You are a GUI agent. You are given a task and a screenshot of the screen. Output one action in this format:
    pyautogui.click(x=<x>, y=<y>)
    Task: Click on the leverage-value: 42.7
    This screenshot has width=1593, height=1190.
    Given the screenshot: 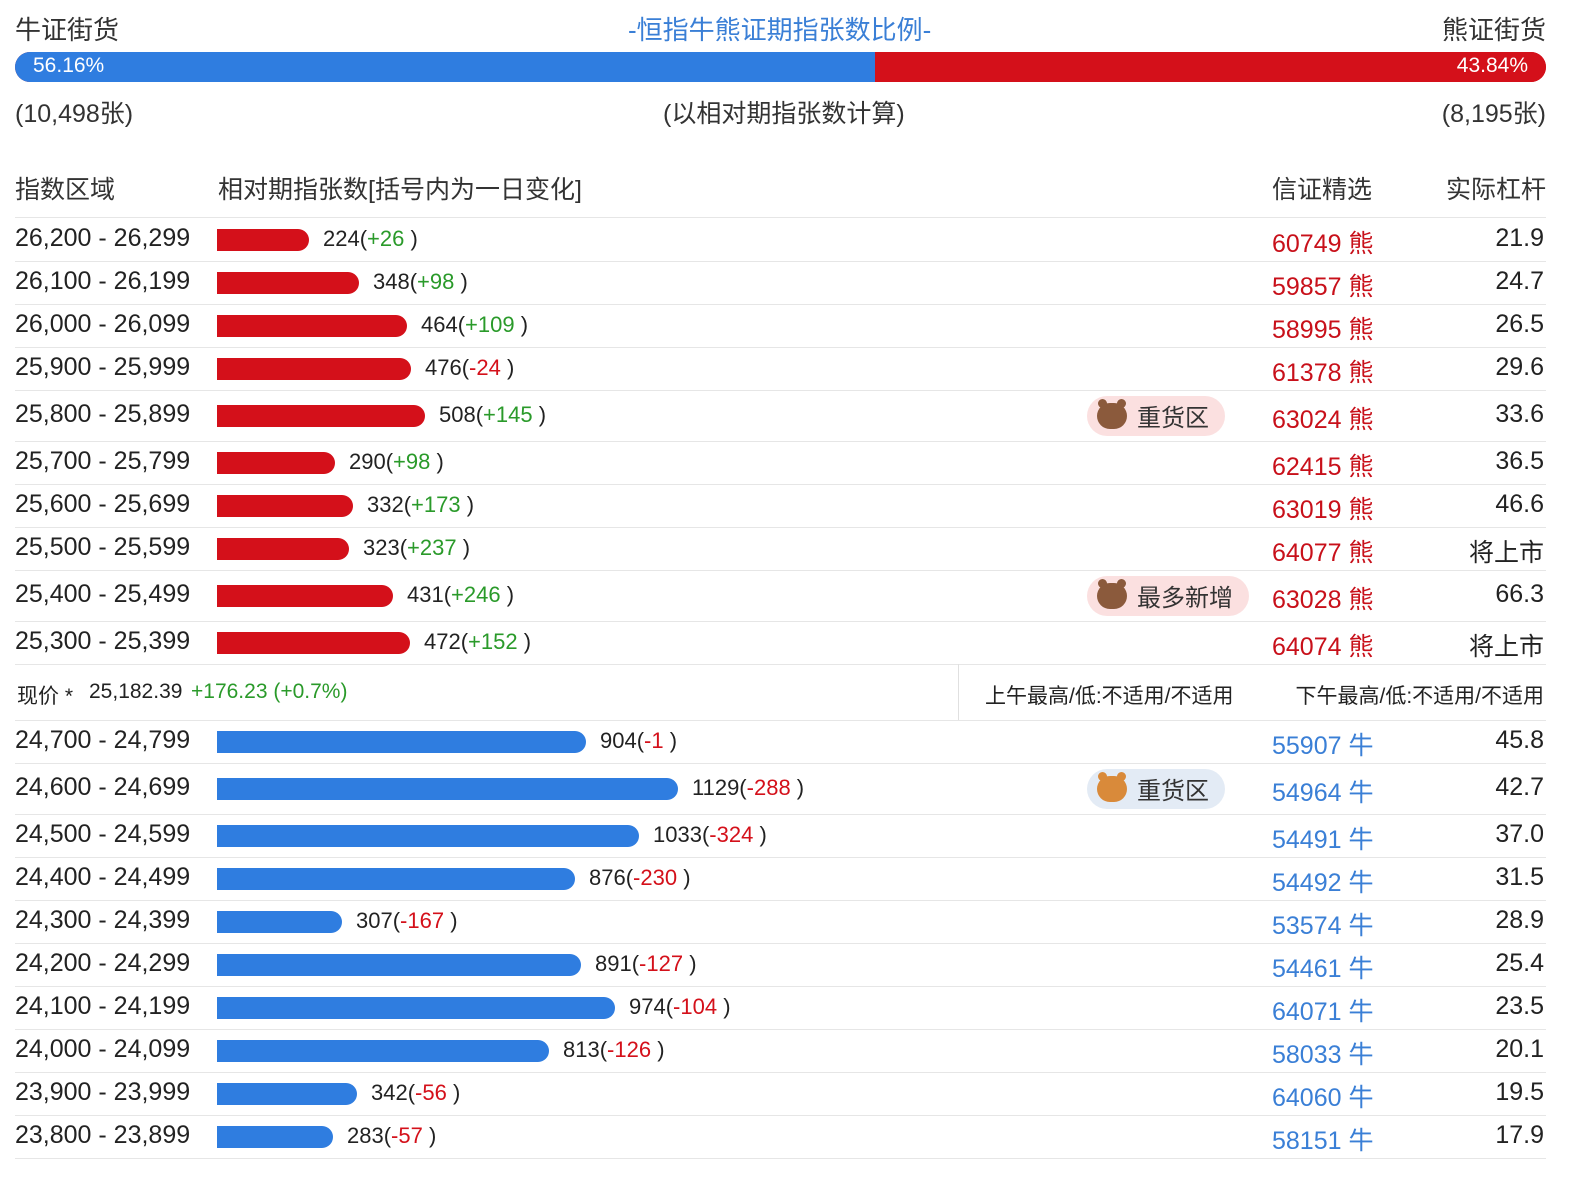 What is the action you would take?
    pyautogui.click(x=1519, y=786)
    